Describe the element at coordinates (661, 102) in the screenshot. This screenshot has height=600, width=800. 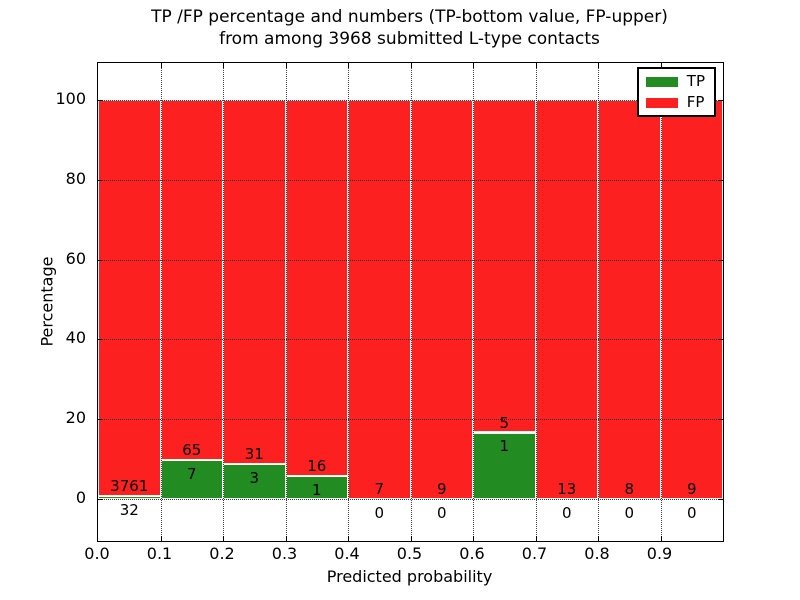
I see `fp-swatch-icon` at that location.